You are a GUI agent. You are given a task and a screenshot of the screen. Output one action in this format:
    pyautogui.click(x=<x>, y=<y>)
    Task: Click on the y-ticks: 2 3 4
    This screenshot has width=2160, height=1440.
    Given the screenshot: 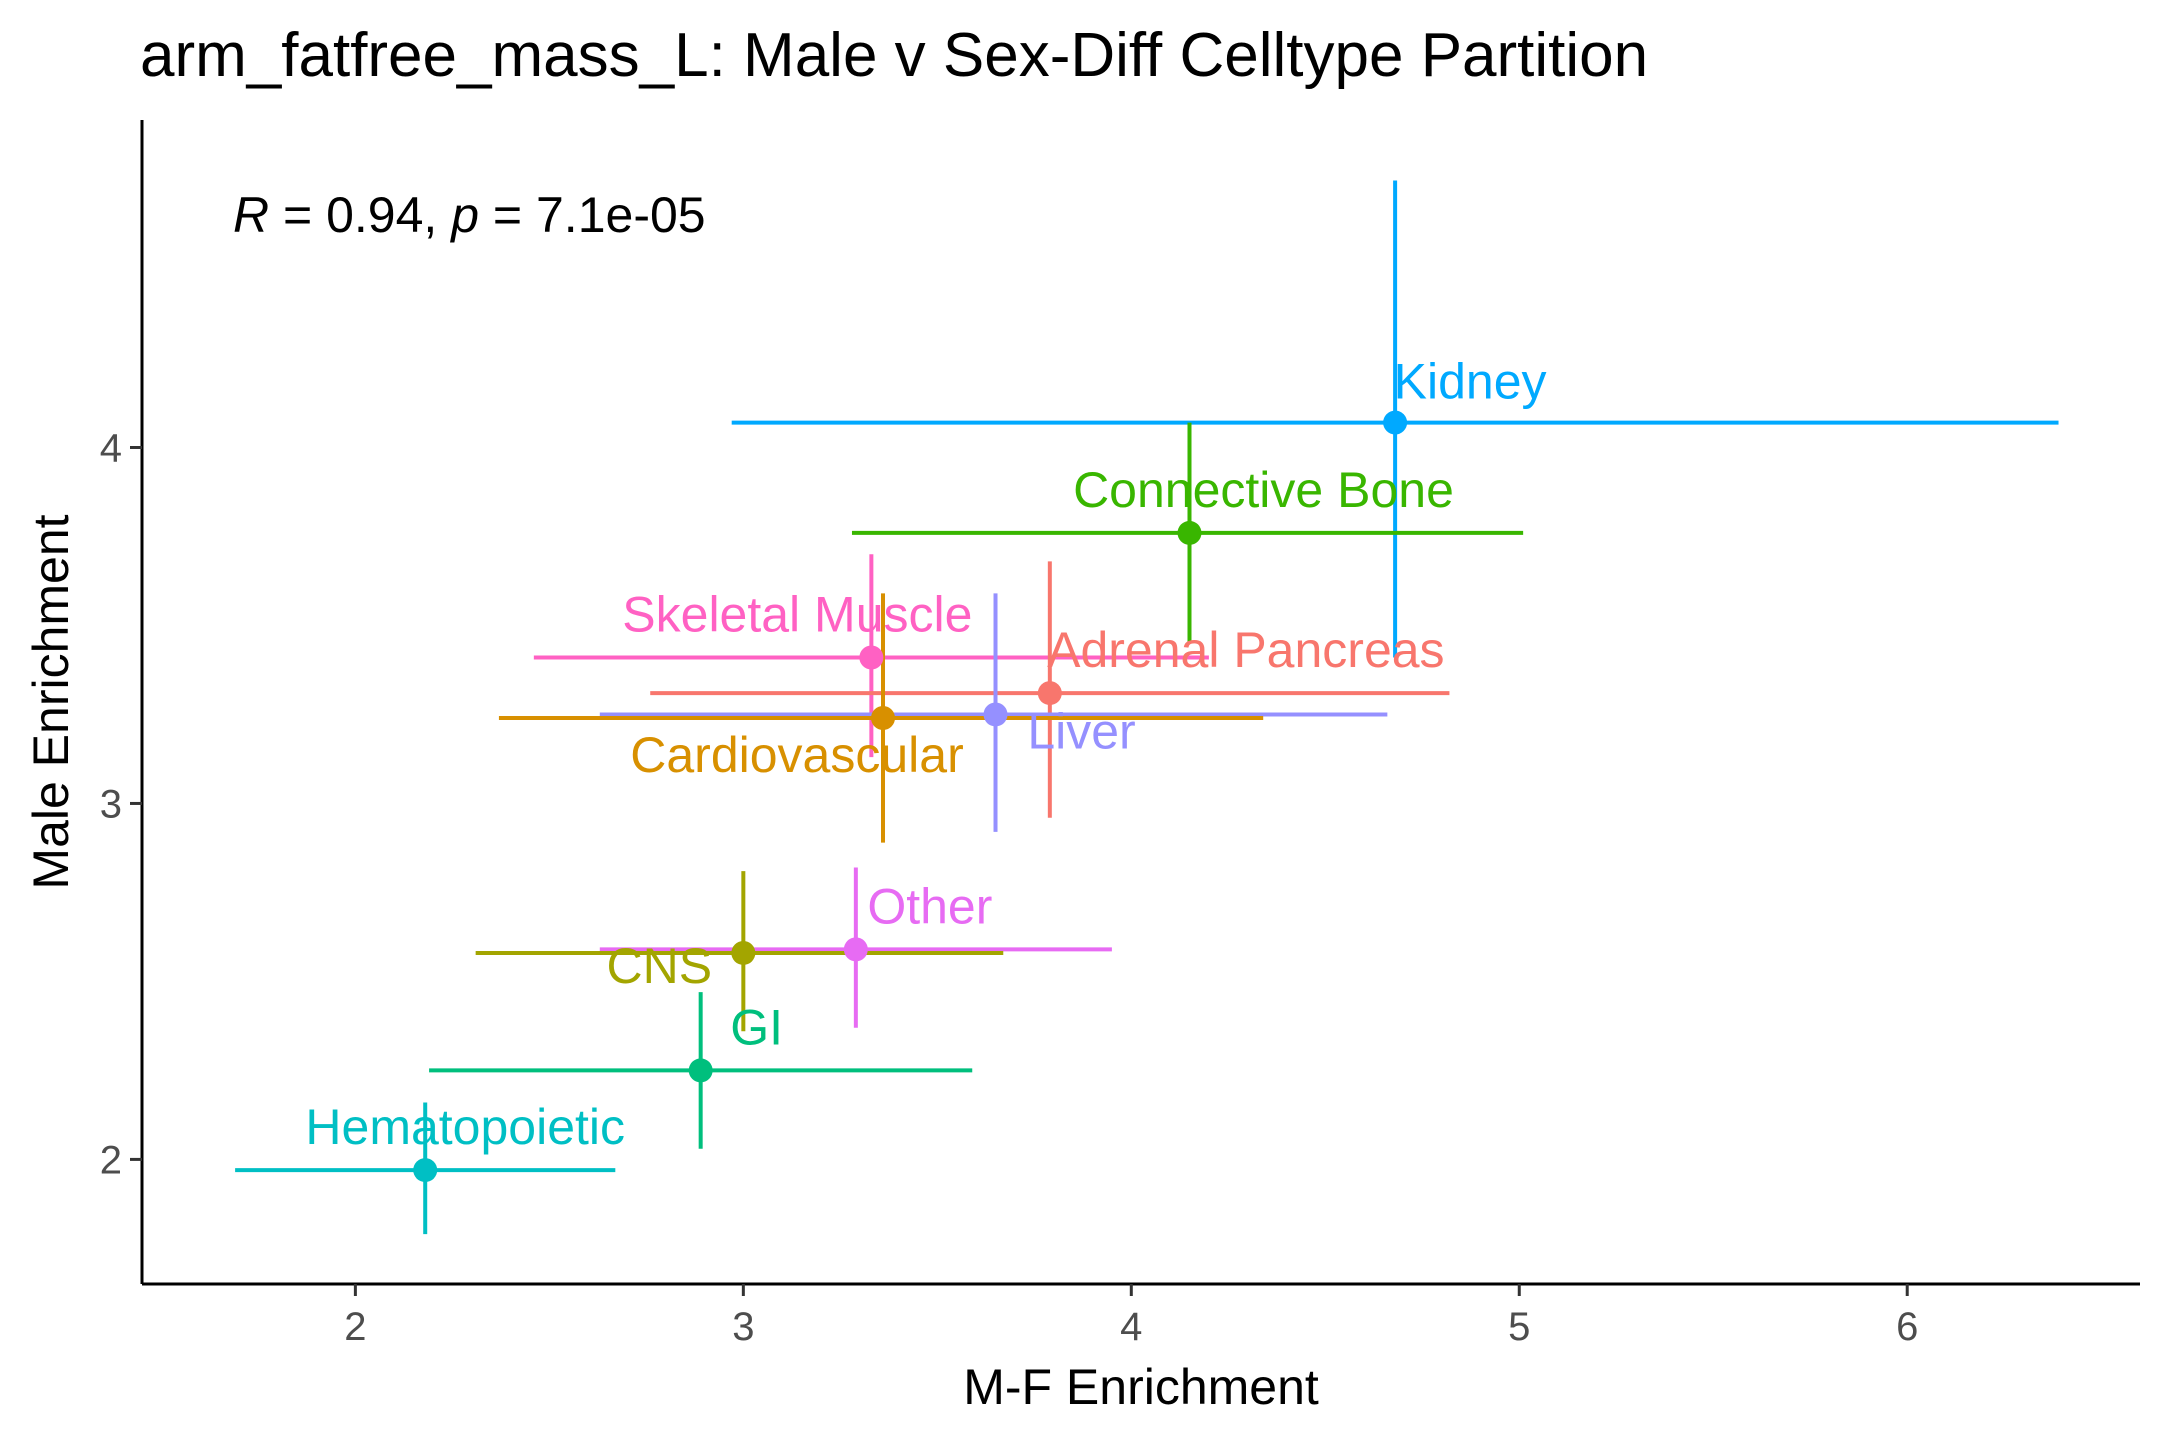 What is the action you would take?
    pyautogui.click(x=121, y=804)
    